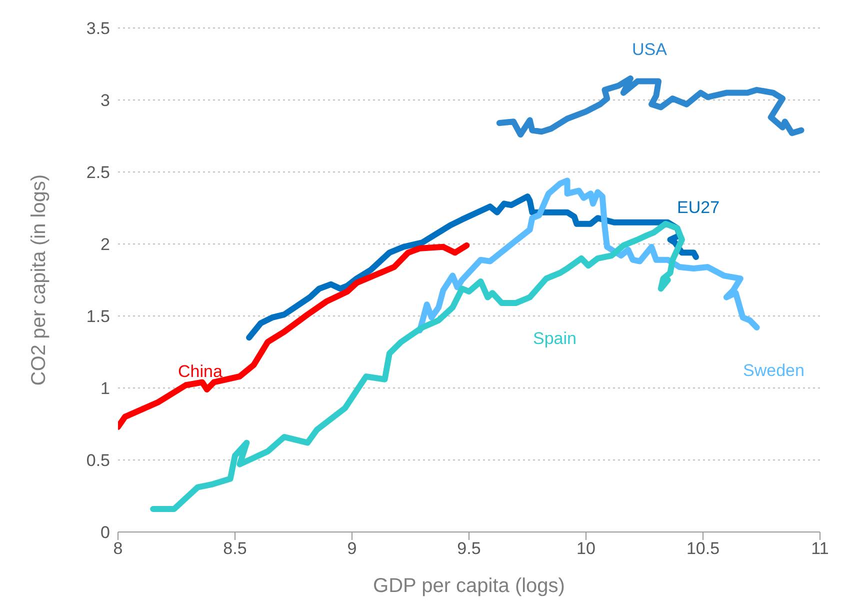  Describe the element at coordinates (39, 280) in the screenshot. I see `y-axis-title: CO2 per capita (in logs)` at that location.